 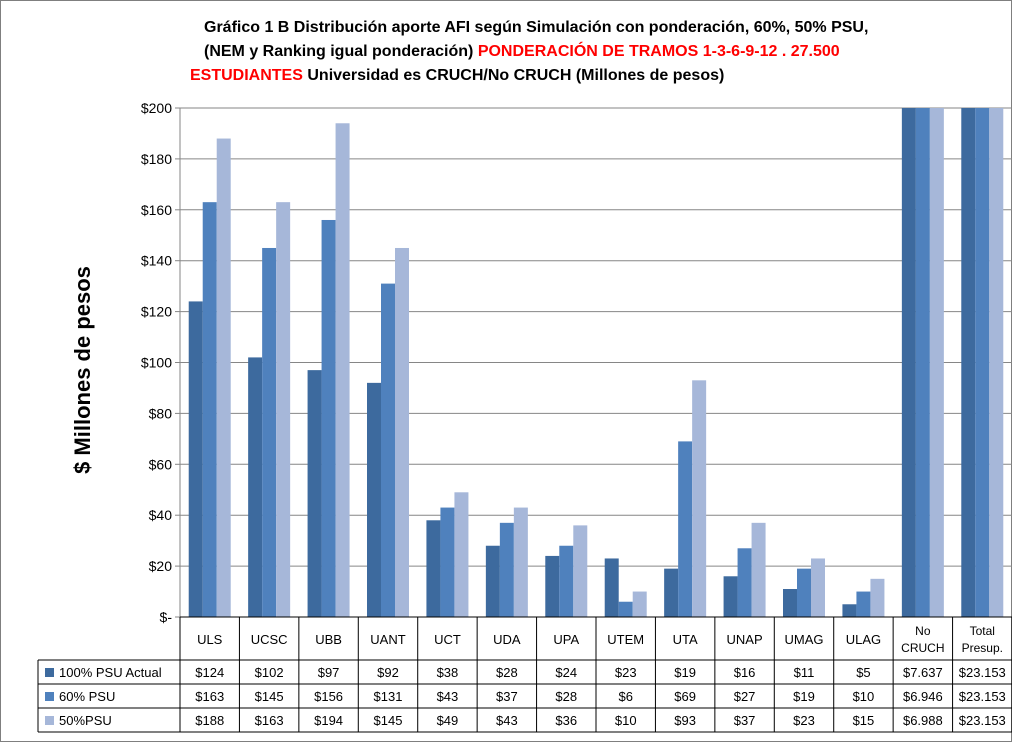 What do you see at coordinates (328, 696) in the screenshot?
I see `data-label: $156` at bounding box center [328, 696].